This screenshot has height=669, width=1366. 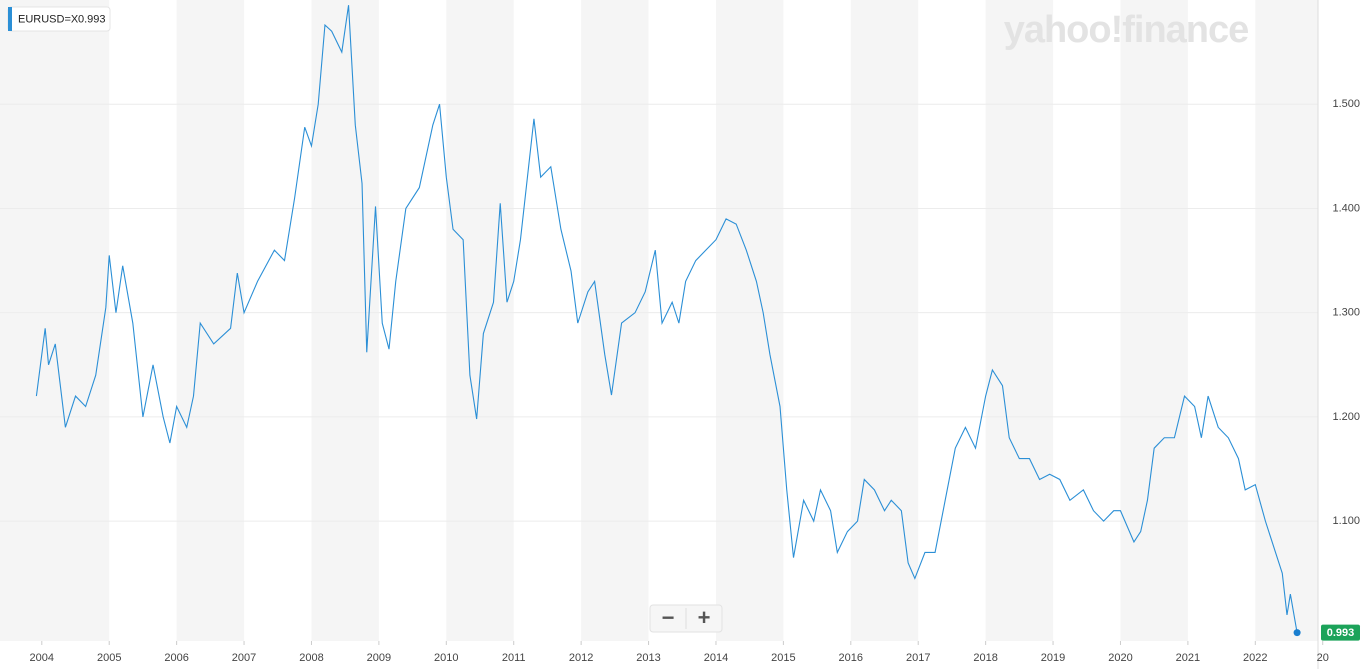 I want to click on legend: EURUSD=X 0.993, so click(x=59, y=19).